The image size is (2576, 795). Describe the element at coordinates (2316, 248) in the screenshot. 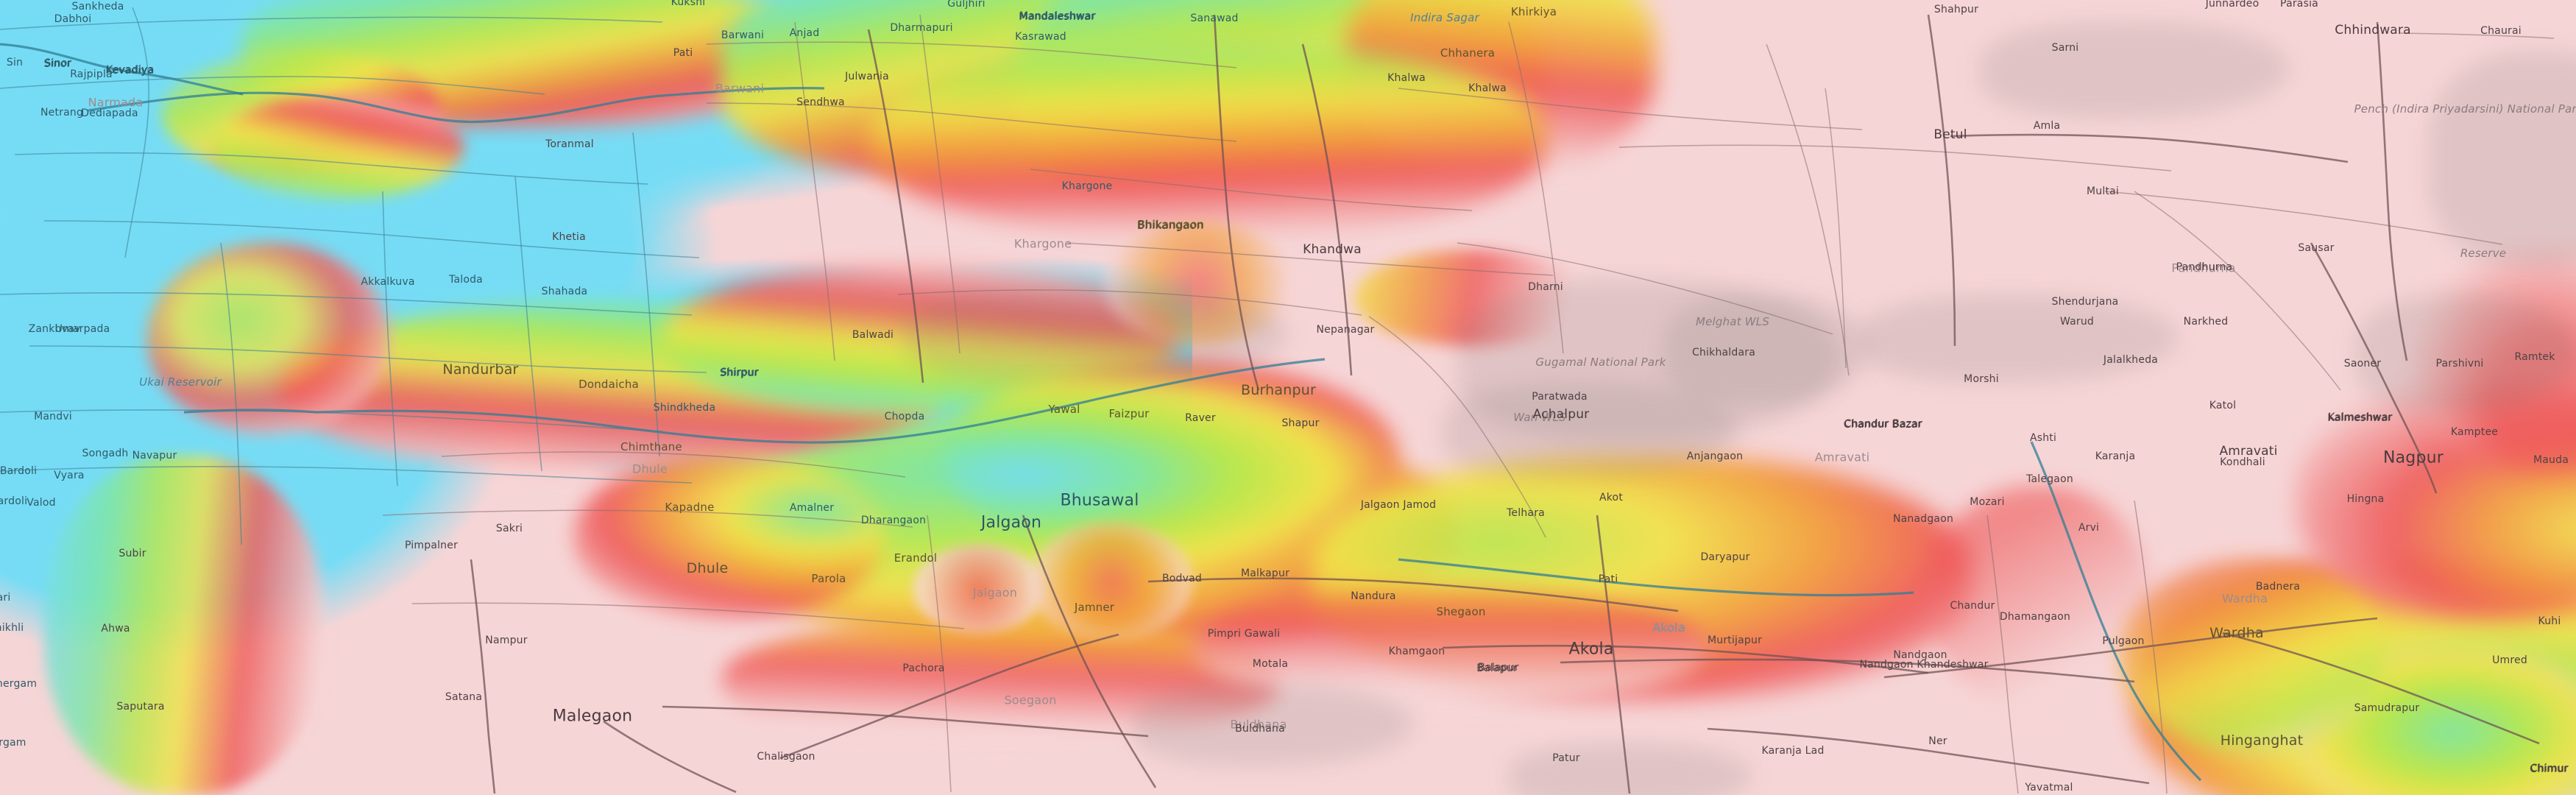

I see `place-label: Sausar` at that location.